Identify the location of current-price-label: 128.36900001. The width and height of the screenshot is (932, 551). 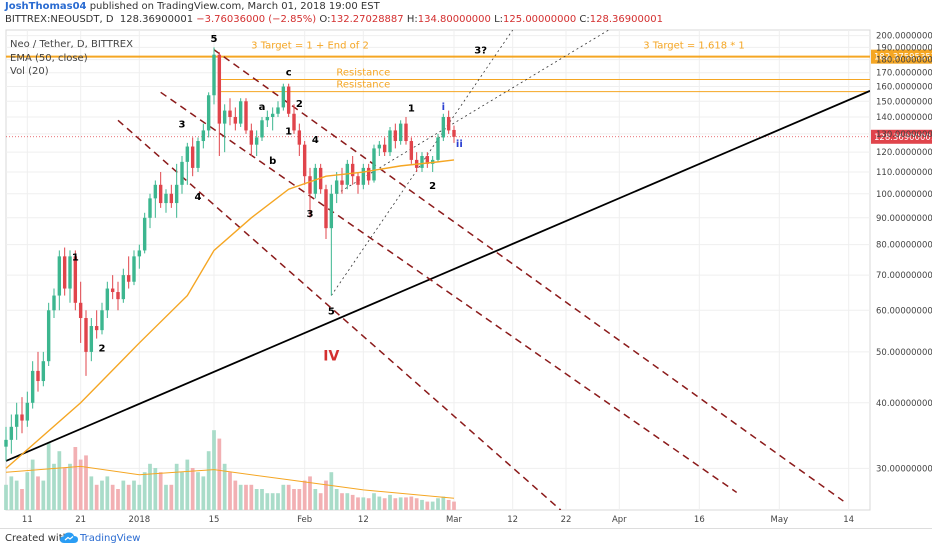
(903, 138).